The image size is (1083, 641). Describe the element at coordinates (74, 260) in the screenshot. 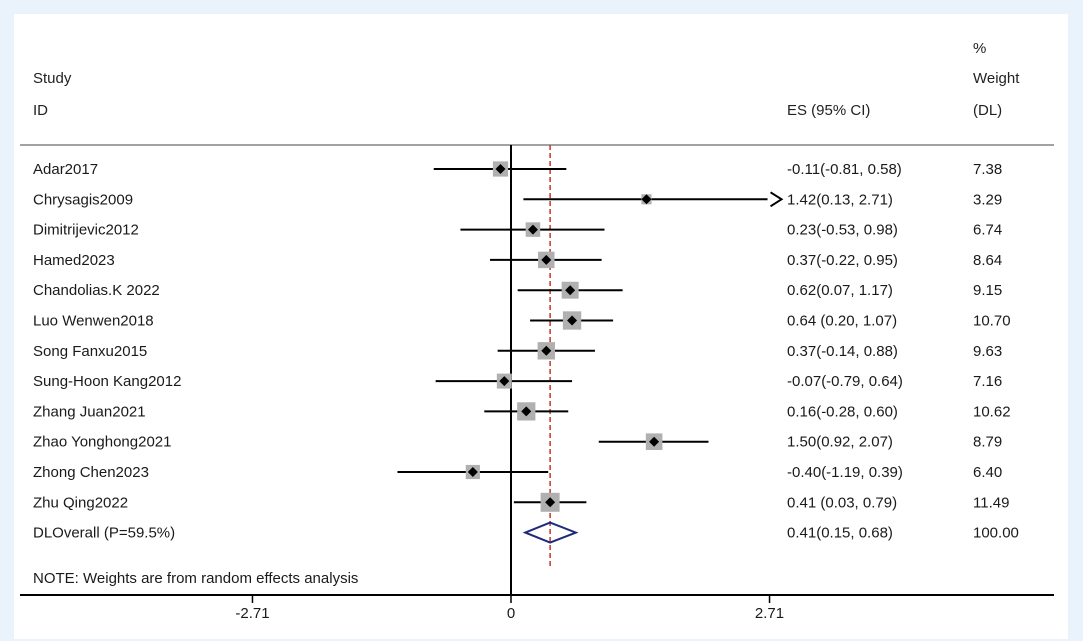

I see `study-label: Hamed2023` at that location.